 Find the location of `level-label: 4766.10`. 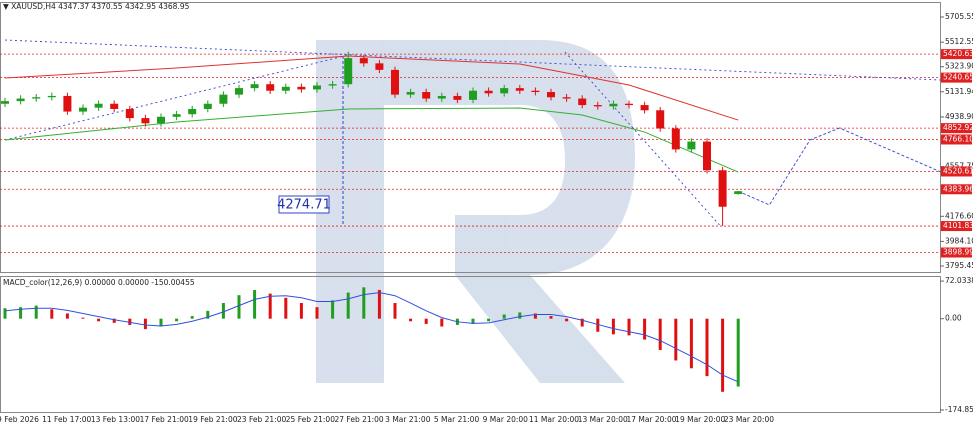

level-label: 4766.10 is located at coordinates (958, 138).